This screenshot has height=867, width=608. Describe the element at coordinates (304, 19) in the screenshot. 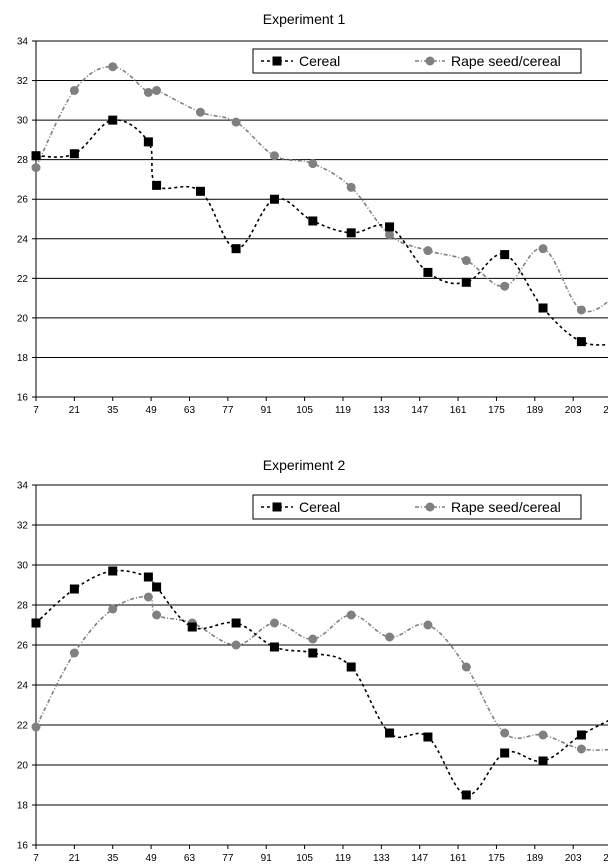

I see `chart-title: Experiment 1` at that location.